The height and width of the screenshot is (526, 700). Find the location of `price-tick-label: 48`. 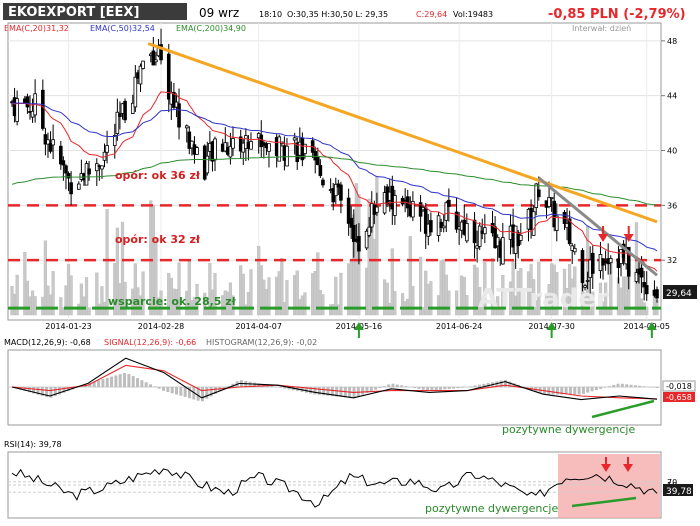

price-tick-label: 48 is located at coordinates (672, 41).